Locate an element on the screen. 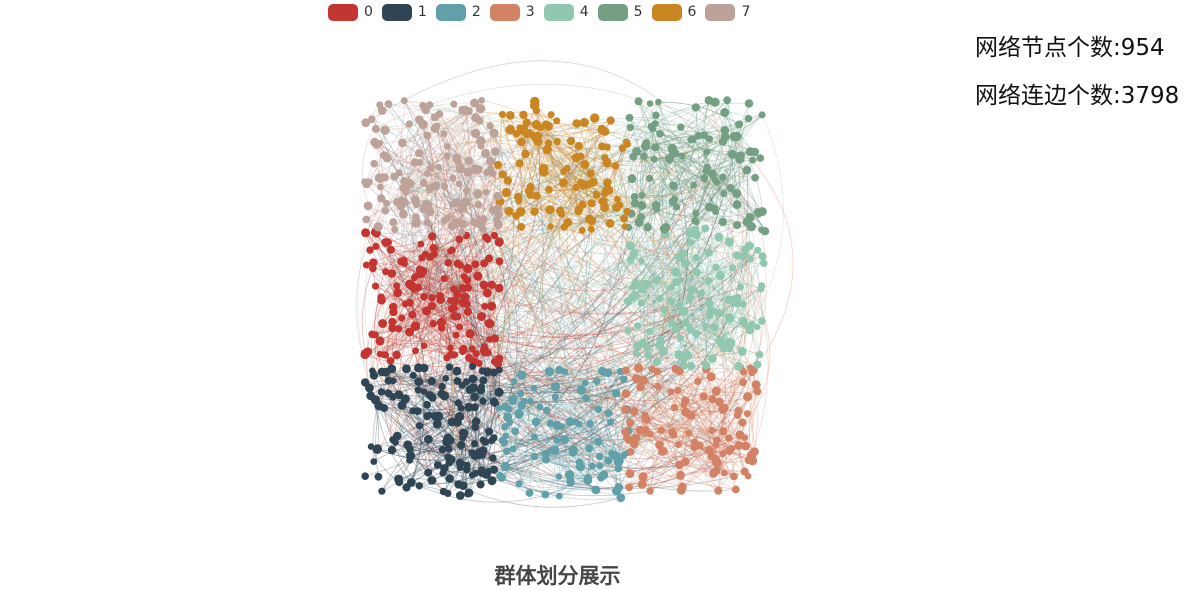 The height and width of the screenshot is (590, 1189). legend-item-5: 5 is located at coordinates (620, 12).